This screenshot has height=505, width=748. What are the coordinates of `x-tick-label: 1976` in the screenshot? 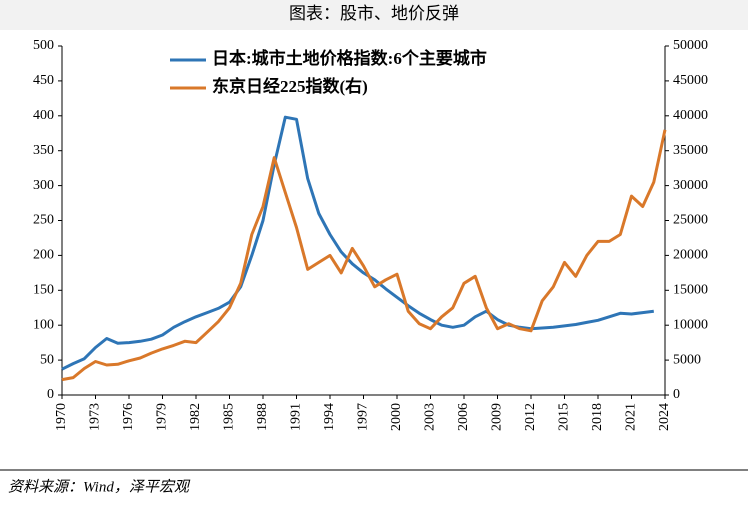 It's located at (128, 417).